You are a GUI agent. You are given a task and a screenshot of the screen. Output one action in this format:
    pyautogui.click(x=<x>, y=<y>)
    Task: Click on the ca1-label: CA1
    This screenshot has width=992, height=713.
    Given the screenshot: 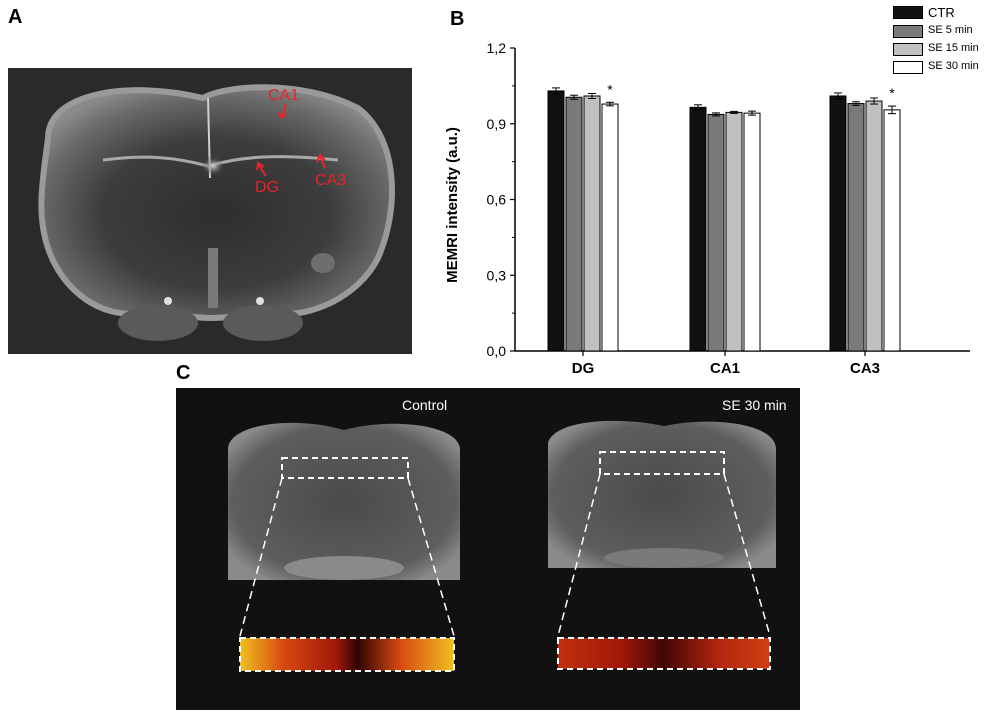 What is the action you would take?
    pyautogui.click(x=283, y=95)
    